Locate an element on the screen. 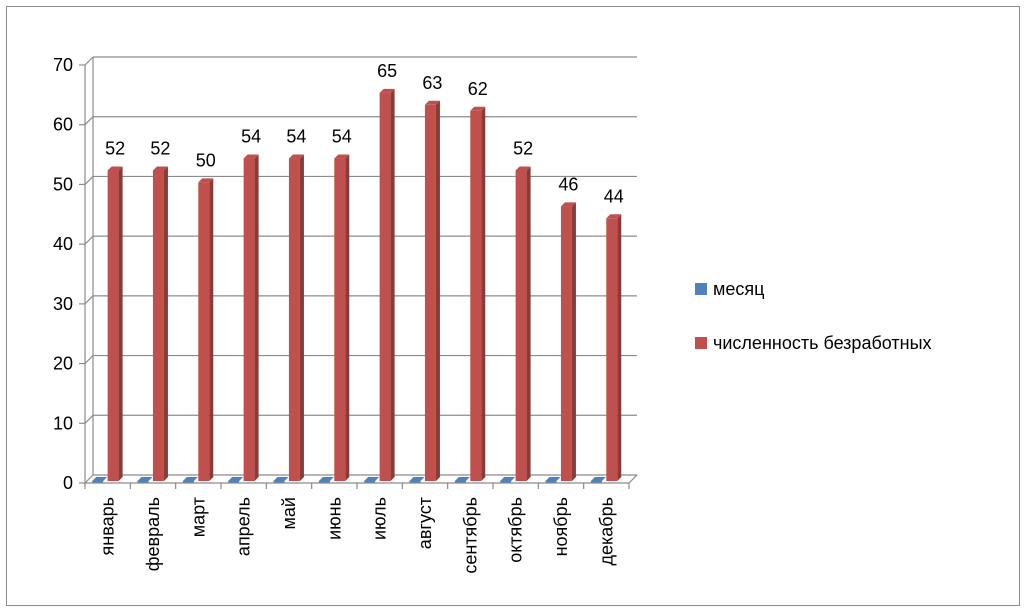  data-label: 62 is located at coordinates (478, 89).